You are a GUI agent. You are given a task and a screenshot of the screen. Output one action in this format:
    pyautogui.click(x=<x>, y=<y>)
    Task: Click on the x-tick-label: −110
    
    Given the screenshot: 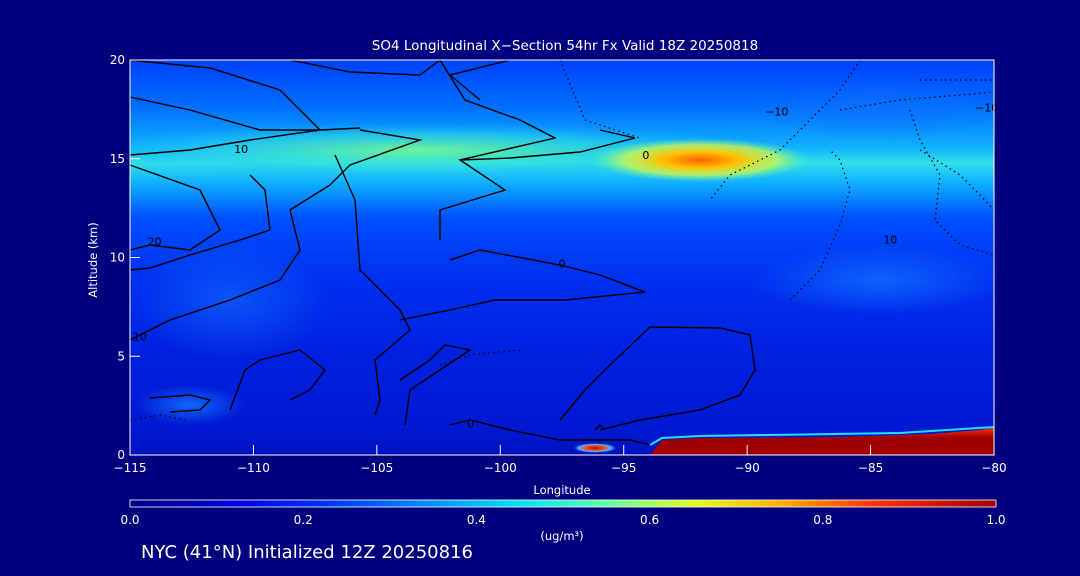 What is the action you would take?
    pyautogui.click(x=253, y=468)
    